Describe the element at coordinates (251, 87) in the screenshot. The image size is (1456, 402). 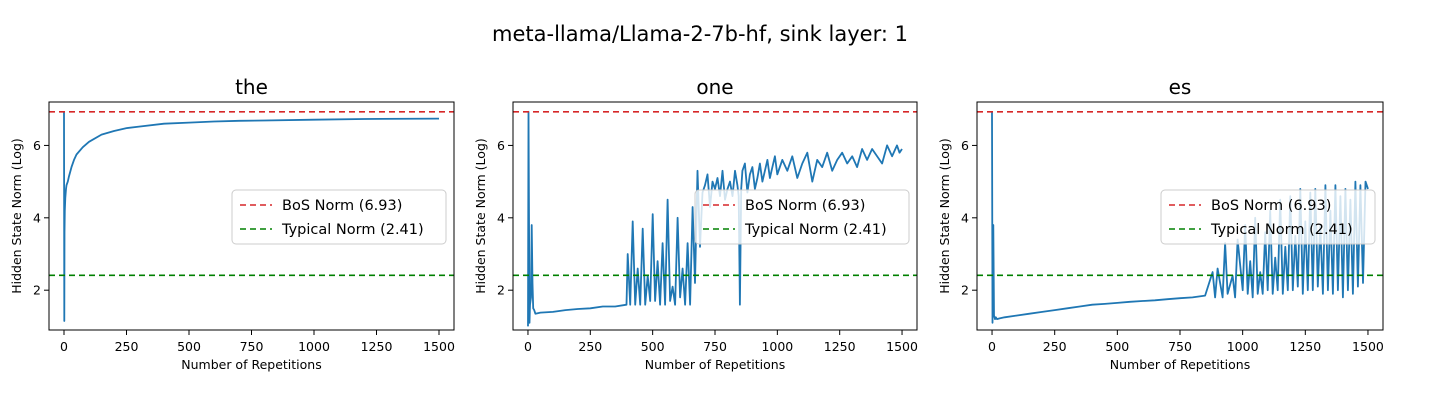
I see `subplot-title: the` at that location.